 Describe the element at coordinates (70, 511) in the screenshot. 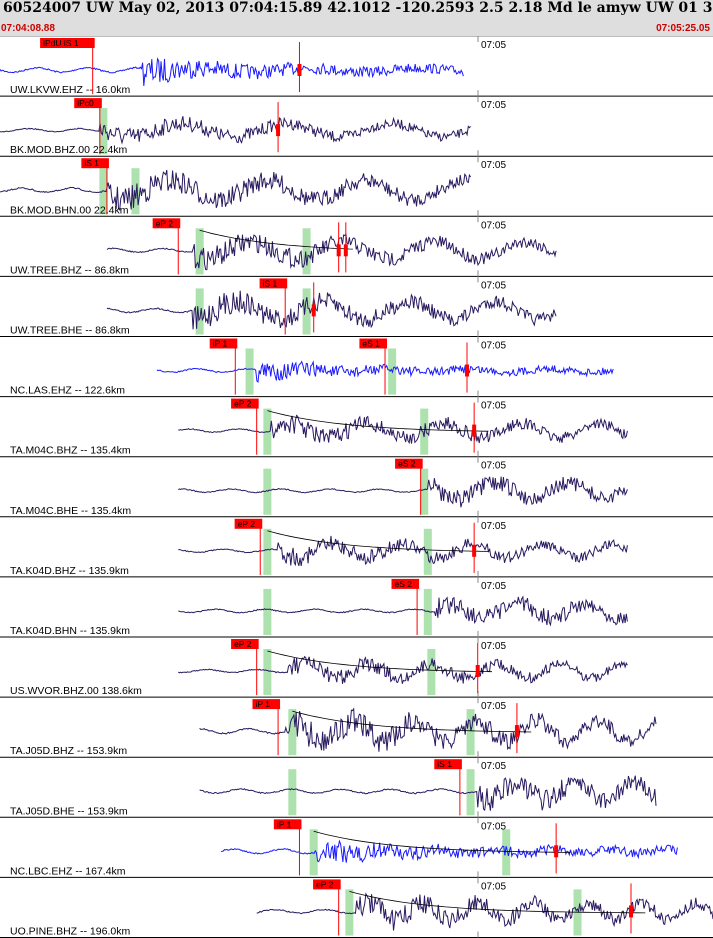

I see `station-label: TA.M04C.BHE -- 135.4km` at that location.